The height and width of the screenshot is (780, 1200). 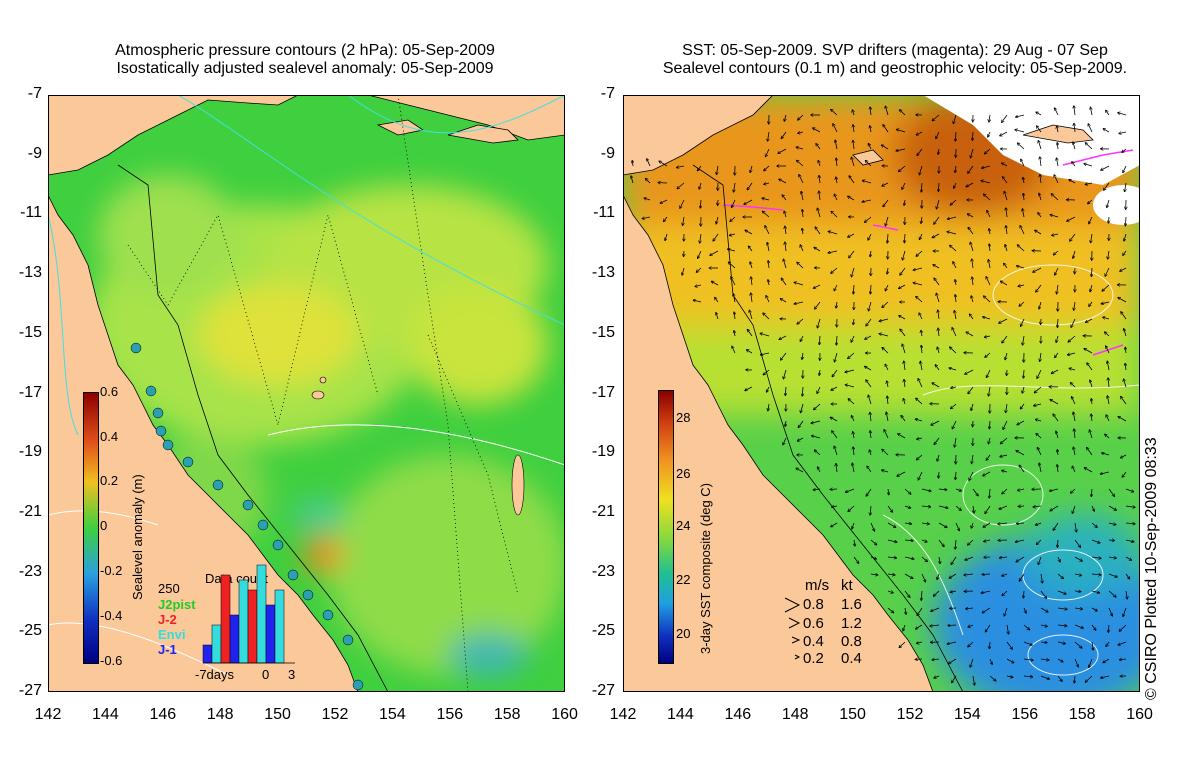 What do you see at coordinates (813, 641) in the screenshot?
I see `velocity-row-2-ms: 0.4` at bounding box center [813, 641].